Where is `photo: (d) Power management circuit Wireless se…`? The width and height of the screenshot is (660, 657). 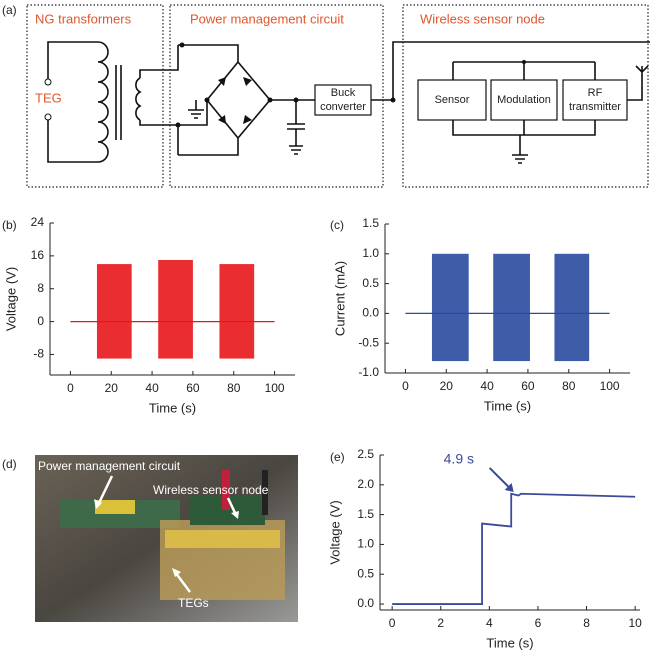
photo: (d) Power management circuit Wireless se… is located at coordinates (150, 538).